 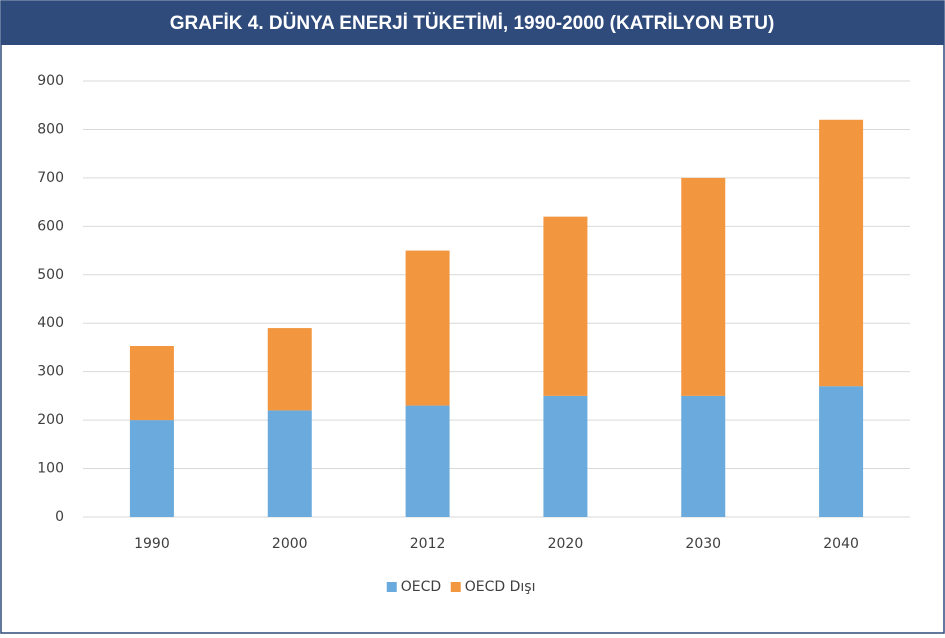 What do you see at coordinates (59, 517) in the screenshot?
I see `y-tick-label: 0` at bounding box center [59, 517].